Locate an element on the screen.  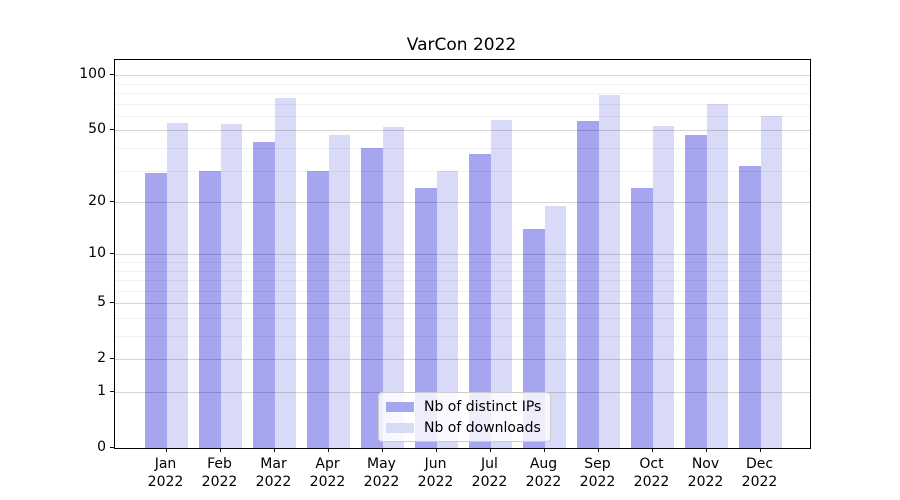
bar-nb-of-distinct-ips-nov is located at coordinates (696, 291).